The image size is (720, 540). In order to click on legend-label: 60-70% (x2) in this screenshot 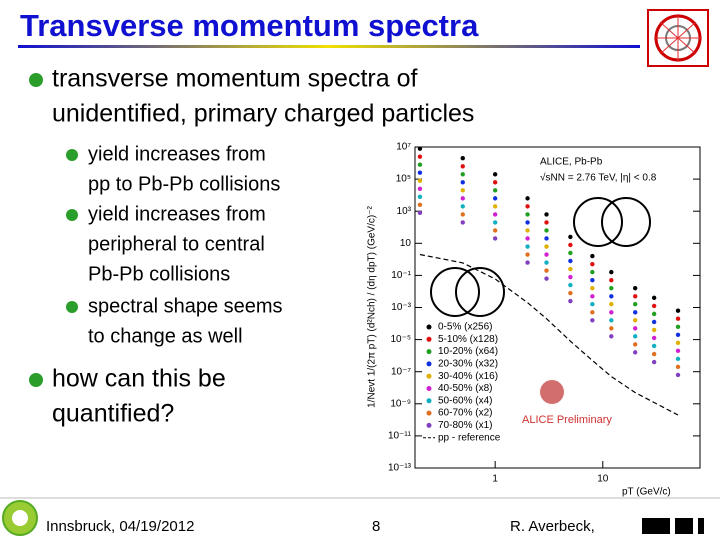, I will do `click(465, 413)`.